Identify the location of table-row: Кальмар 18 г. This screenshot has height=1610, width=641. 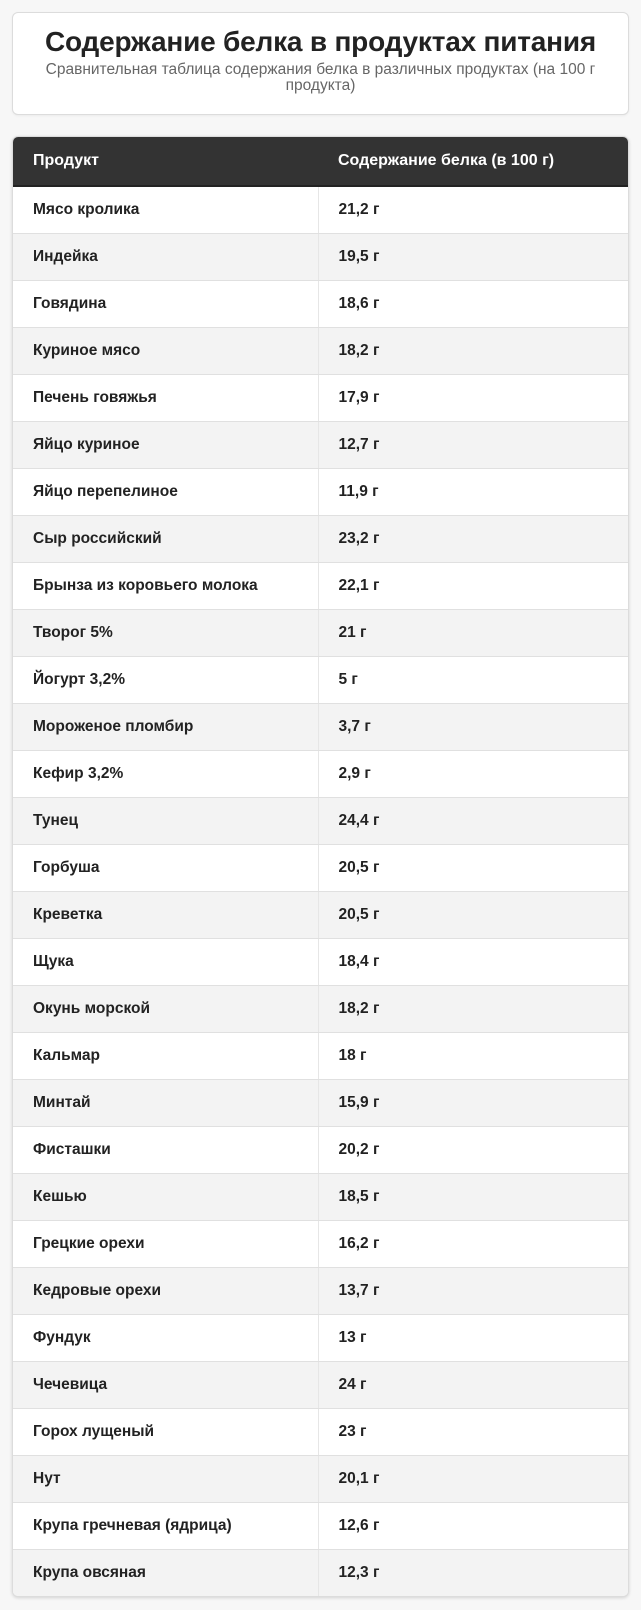
(320, 1056).